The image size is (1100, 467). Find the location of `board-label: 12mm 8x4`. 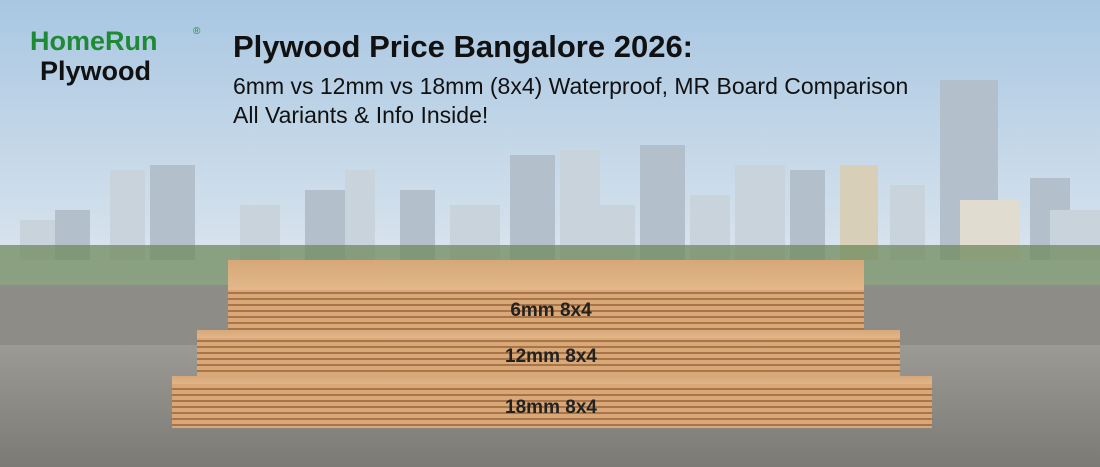

board-label: 12mm 8x4 is located at coordinates (551, 356).